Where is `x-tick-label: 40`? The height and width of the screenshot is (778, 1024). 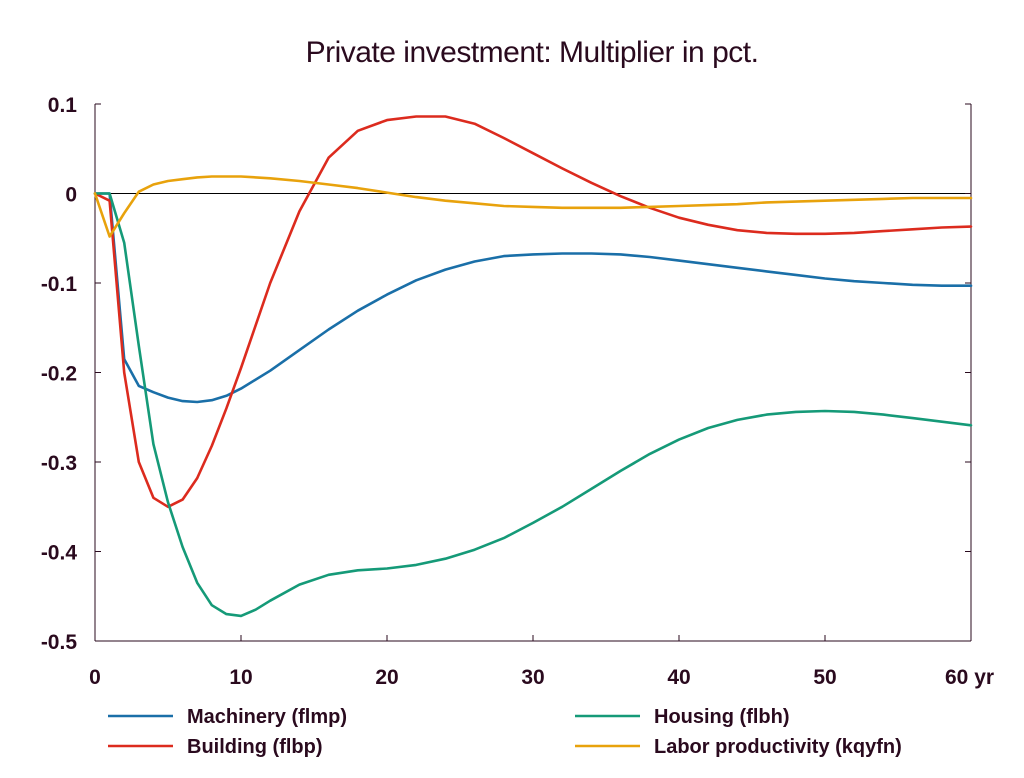 x-tick-label: 40 is located at coordinates (678, 677).